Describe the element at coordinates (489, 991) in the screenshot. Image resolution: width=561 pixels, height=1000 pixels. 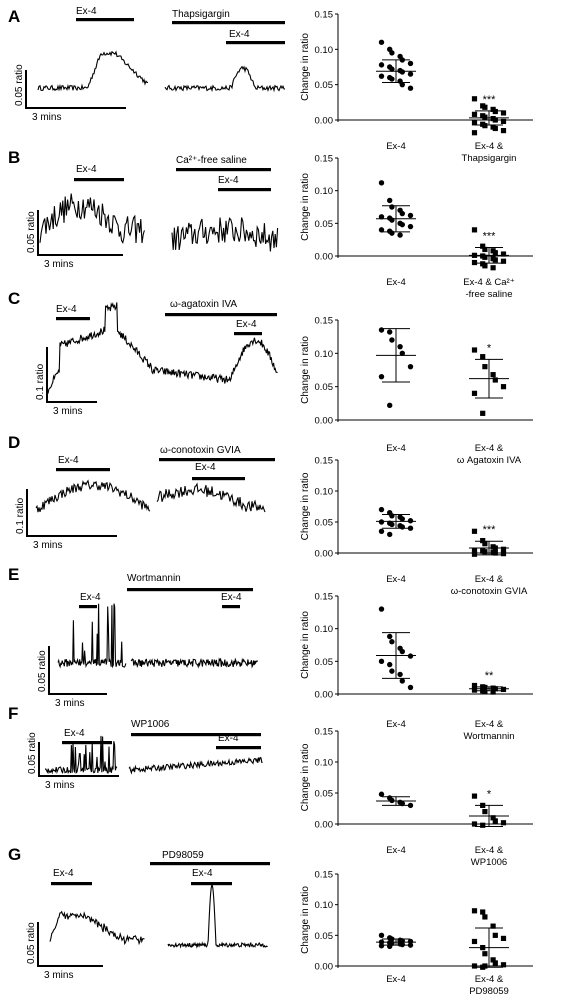
I see `category-label: PD98059` at that location.